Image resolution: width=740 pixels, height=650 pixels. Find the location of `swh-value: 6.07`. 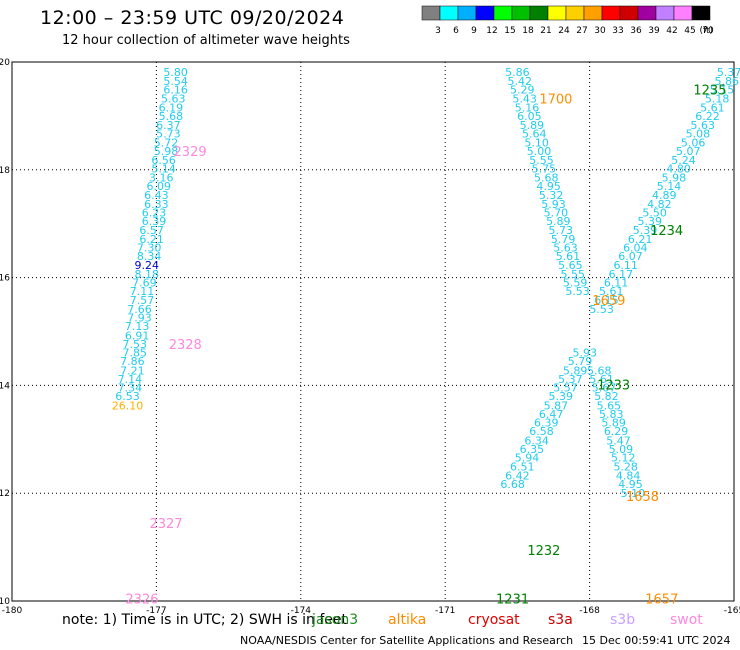

swh-value: 6.07 is located at coordinates (630, 256).